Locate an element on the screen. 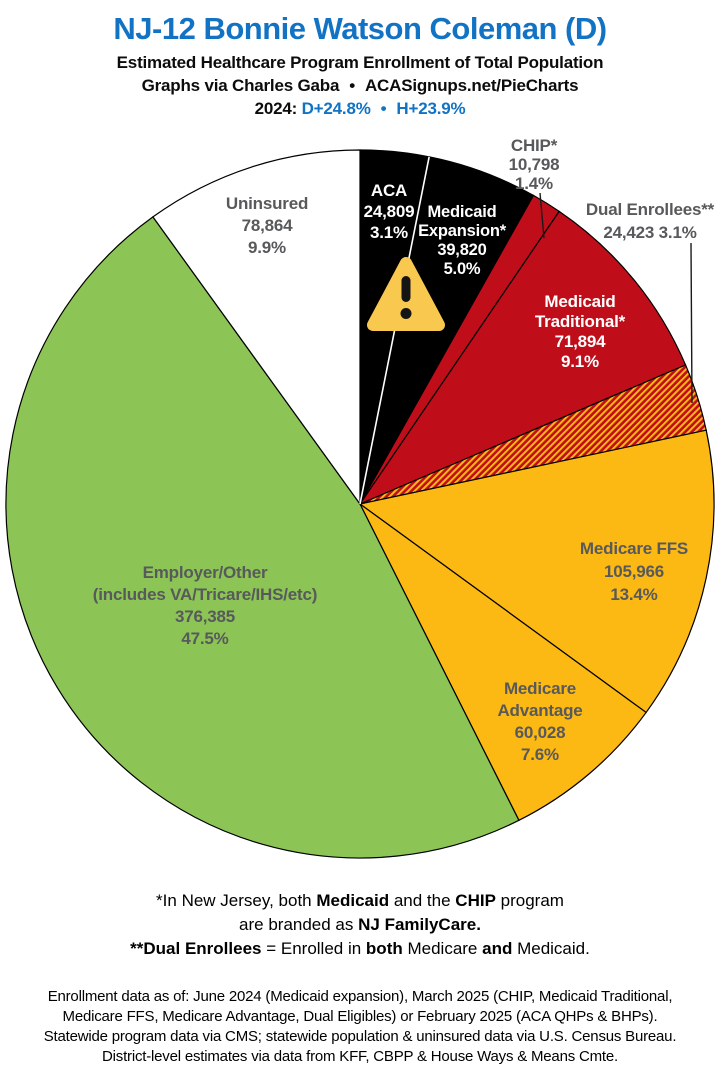  year-label: 2024: is located at coordinates (276, 108).